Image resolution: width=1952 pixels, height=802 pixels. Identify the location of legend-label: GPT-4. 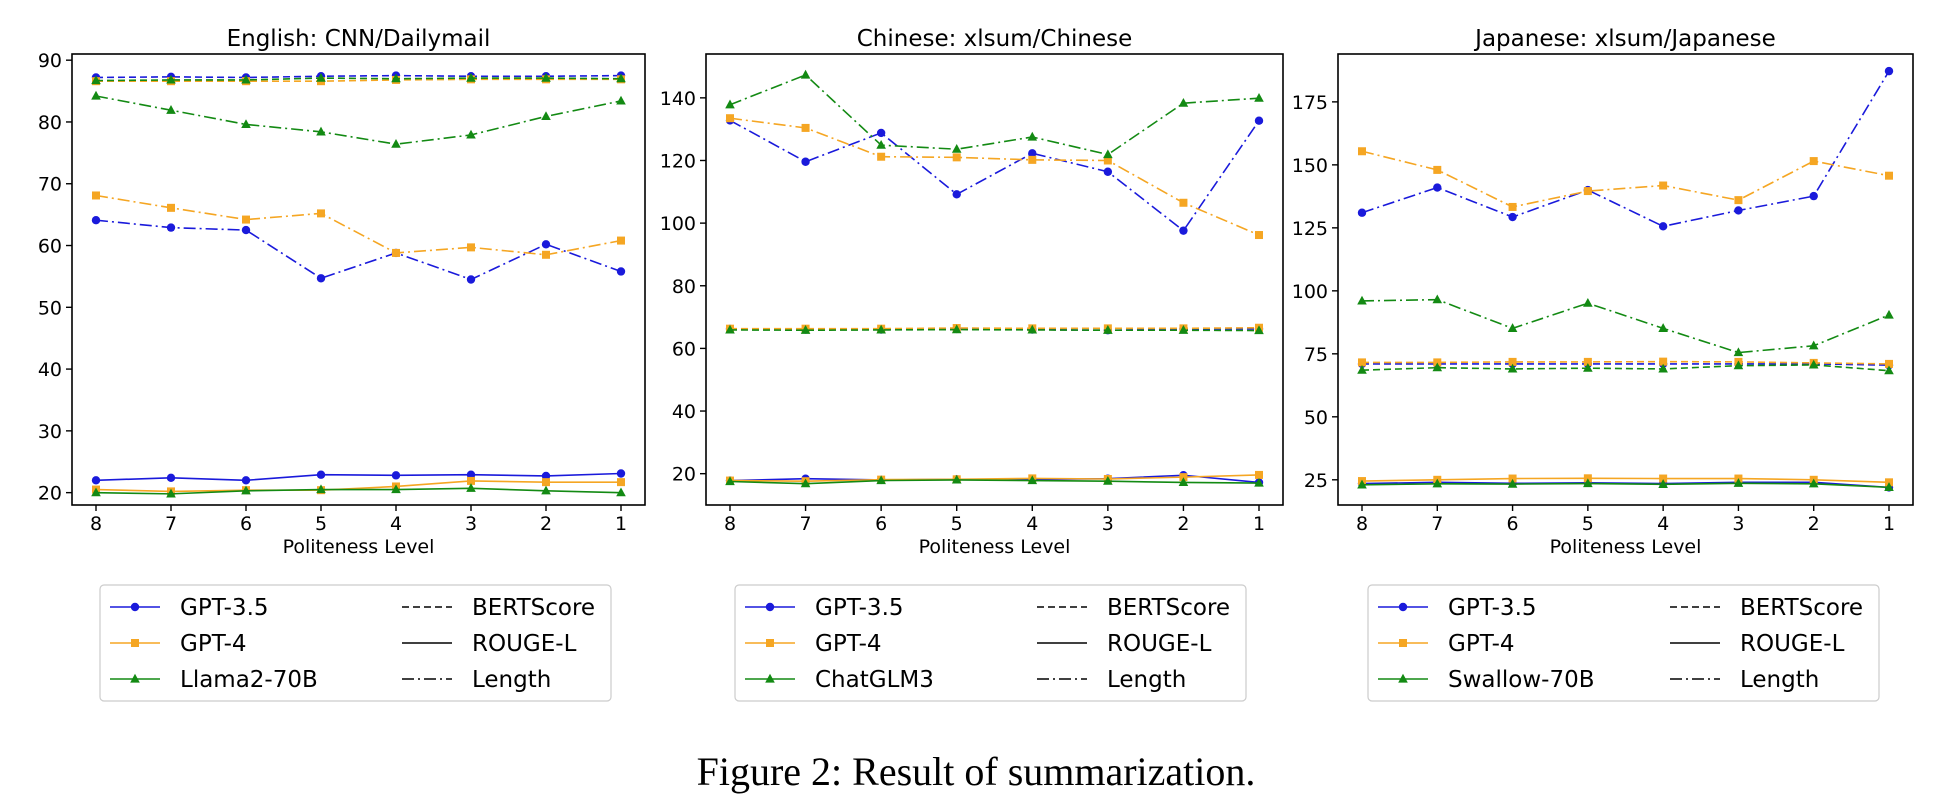
(848, 644).